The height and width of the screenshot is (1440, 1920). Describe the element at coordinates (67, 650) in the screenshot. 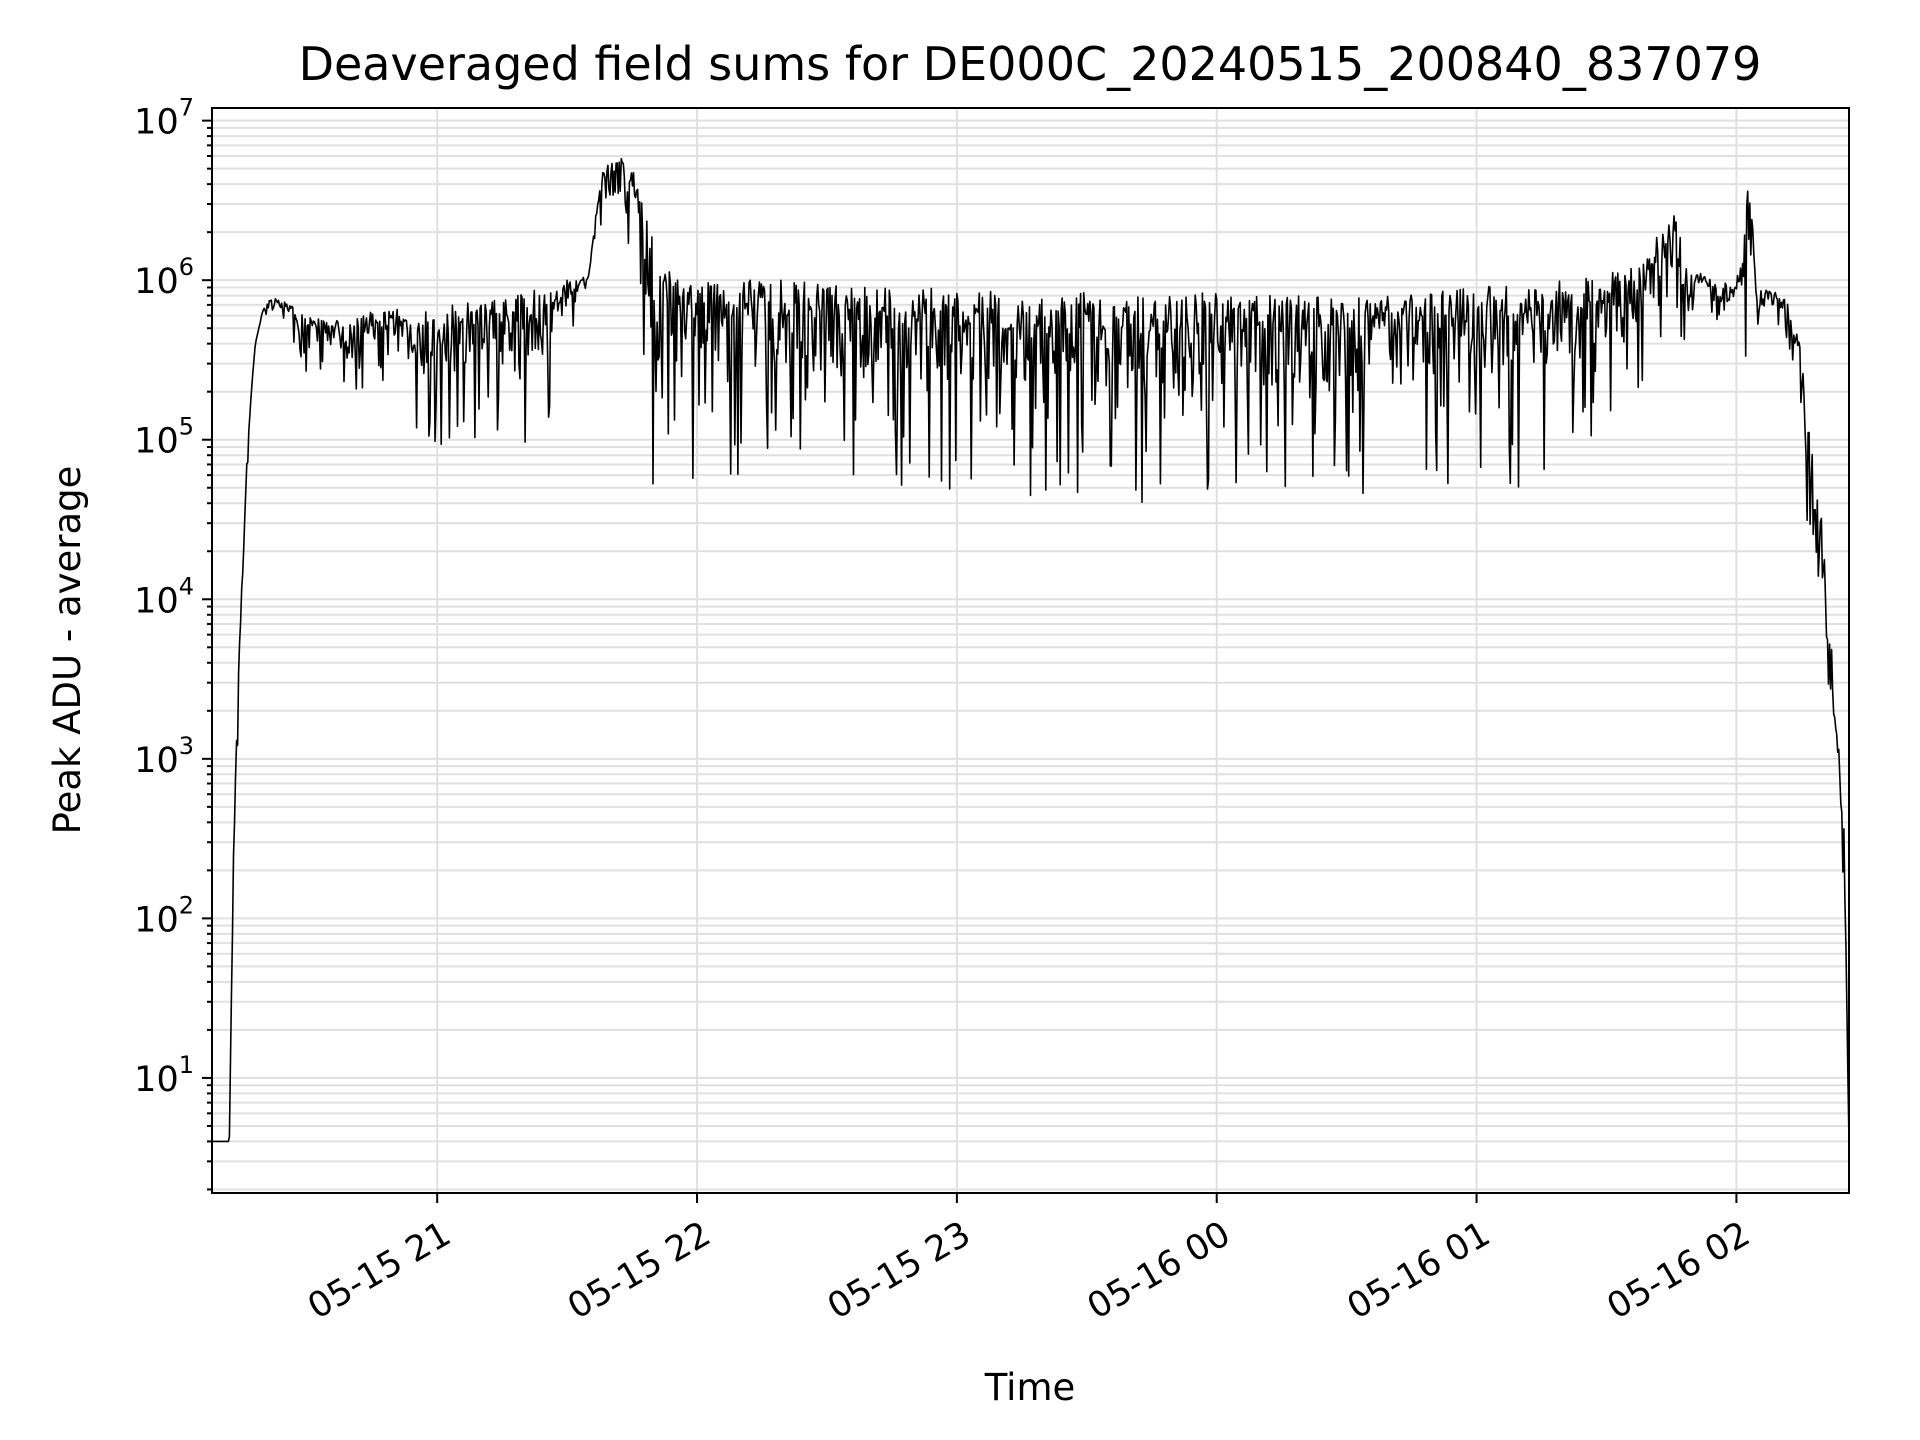

I see `y-axis-label: Peak ADU - average` at that location.